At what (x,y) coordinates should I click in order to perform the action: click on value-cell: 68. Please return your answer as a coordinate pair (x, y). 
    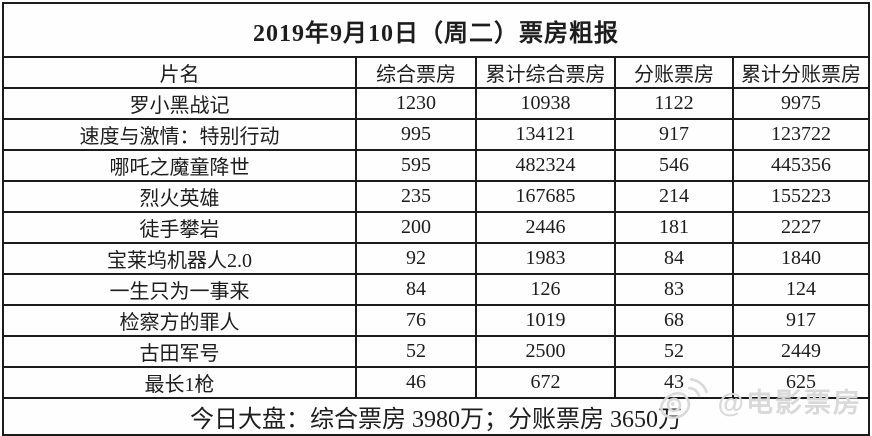
    Looking at the image, I should click on (674, 320).